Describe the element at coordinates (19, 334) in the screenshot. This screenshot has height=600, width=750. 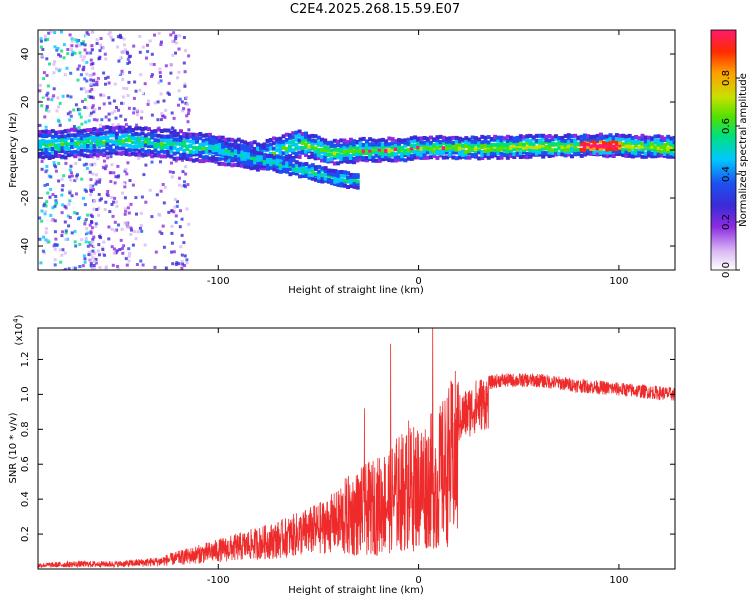
I see `snr-y-multiplier-base: (x10` at that location.